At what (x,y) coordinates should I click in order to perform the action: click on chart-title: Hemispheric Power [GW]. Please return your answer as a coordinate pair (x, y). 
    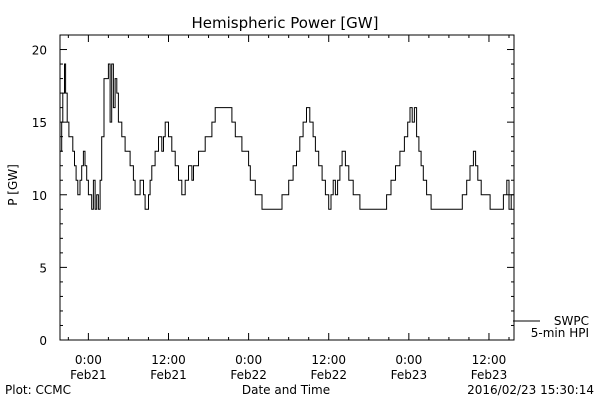
    Looking at the image, I should click on (285, 23).